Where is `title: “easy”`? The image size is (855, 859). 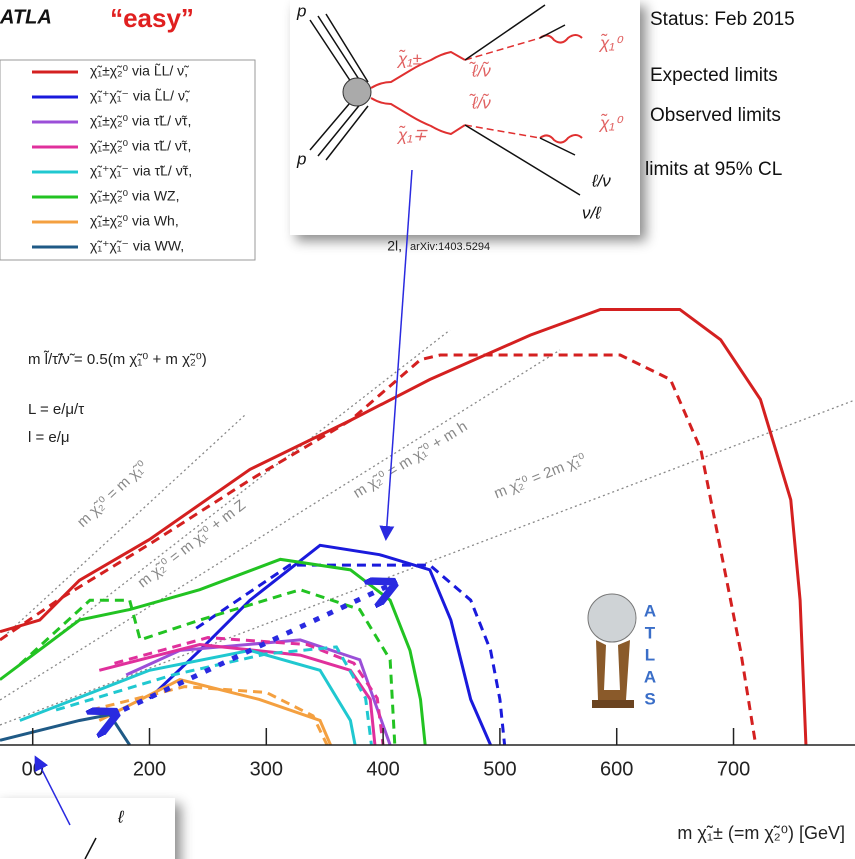
title: “easy” is located at coordinates (152, 18).